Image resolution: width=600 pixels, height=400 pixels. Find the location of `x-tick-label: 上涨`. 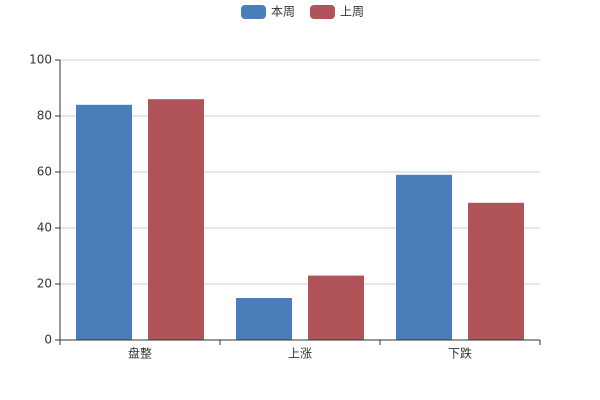

x-tick-label: 上涨 is located at coordinates (300, 353).